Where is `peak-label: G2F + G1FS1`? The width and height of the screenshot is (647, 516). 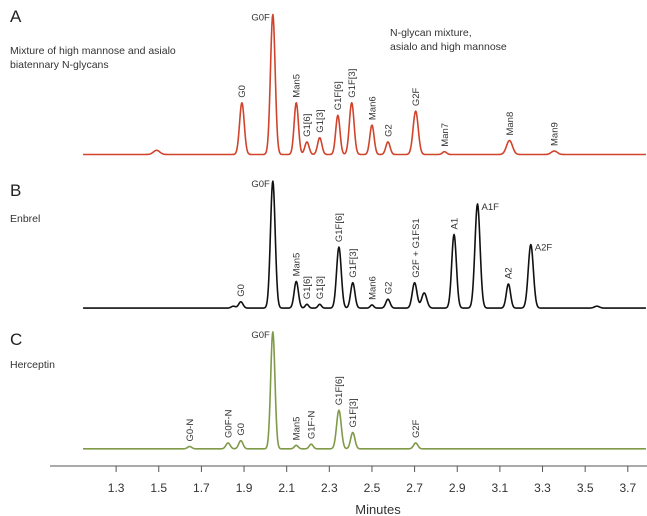 peak-label: G2F + G1FS1 is located at coordinates (416, 247).